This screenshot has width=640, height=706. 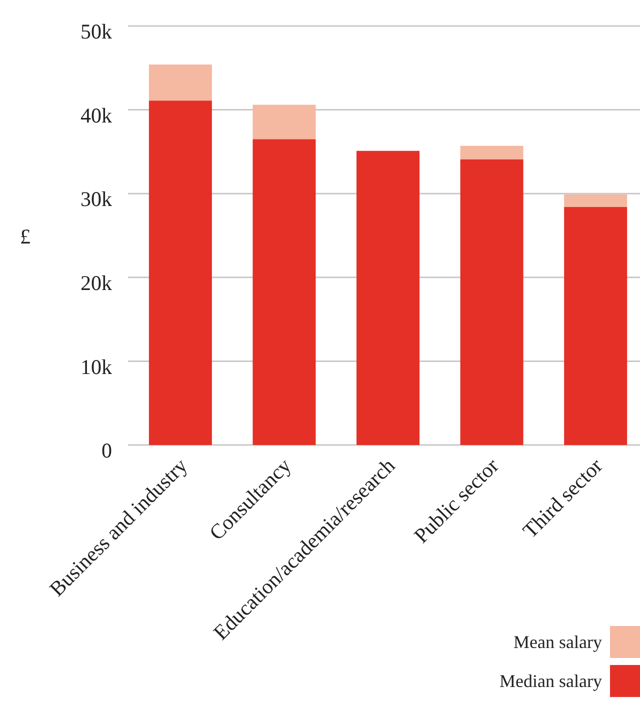 I want to click on y-axis-title: £, so click(x=25, y=236).